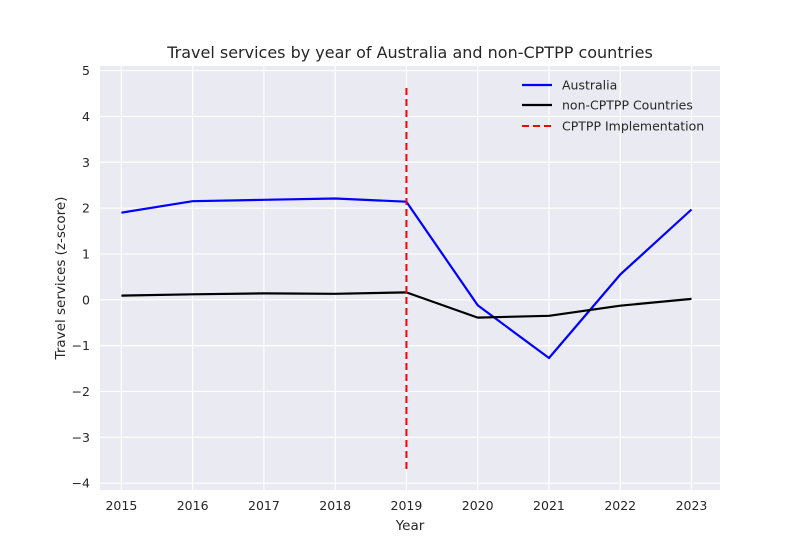  Describe the element at coordinates (589, 85) in the screenshot. I see `legend-label-australia: Australia` at that location.